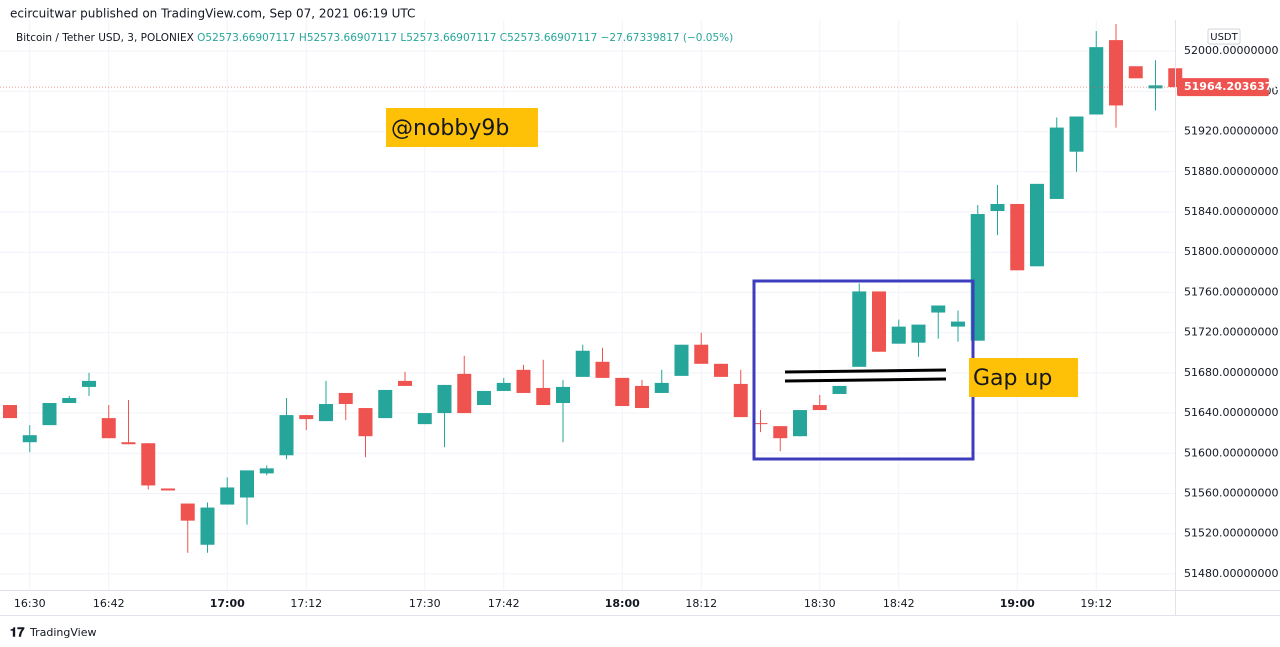 The image size is (1280, 647). I want to click on currency-box, so click(1224, 36).